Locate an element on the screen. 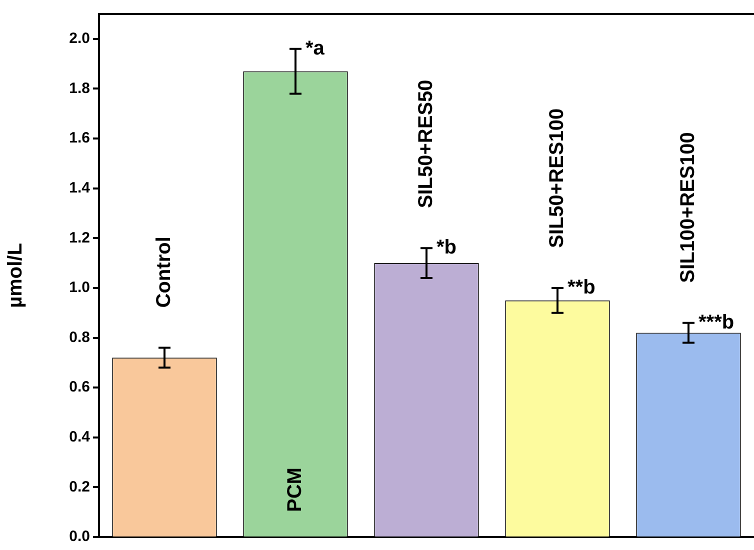 This screenshot has height=550, width=754. y-tick-label: 1.0 is located at coordinates (79, 287).